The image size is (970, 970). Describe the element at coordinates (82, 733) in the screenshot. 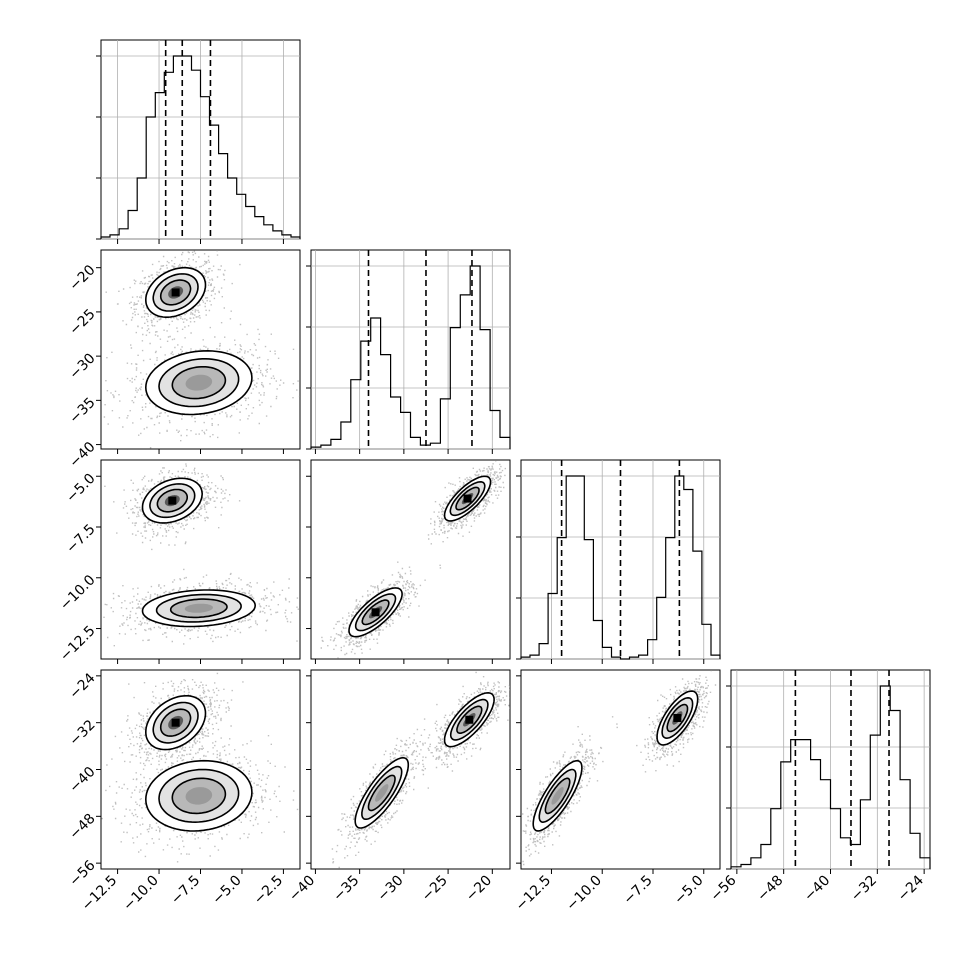

I see `y-tick-label: −32` at that location.